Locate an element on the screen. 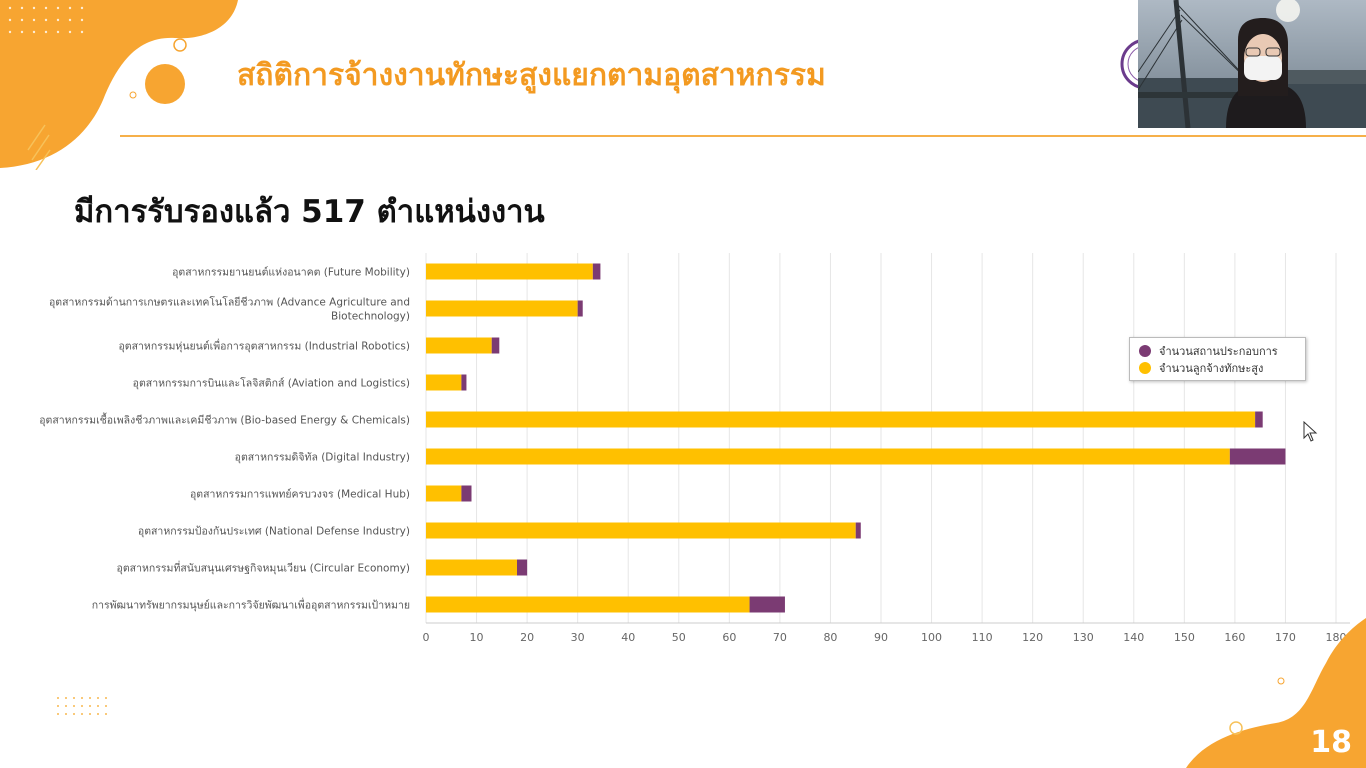 Image resolution: width=1366 pixels, height=768 pixels. x-tick-label: 30 is located at coordinates (578, 637).